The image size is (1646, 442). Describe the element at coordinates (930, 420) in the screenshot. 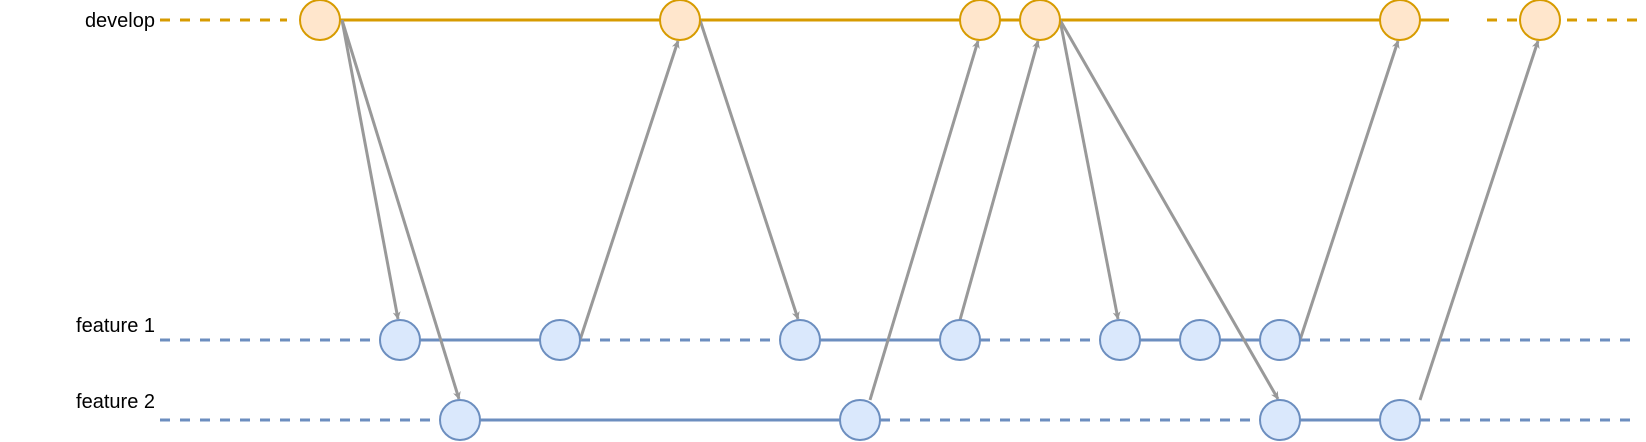

I see `feature-2-commits` at that location.